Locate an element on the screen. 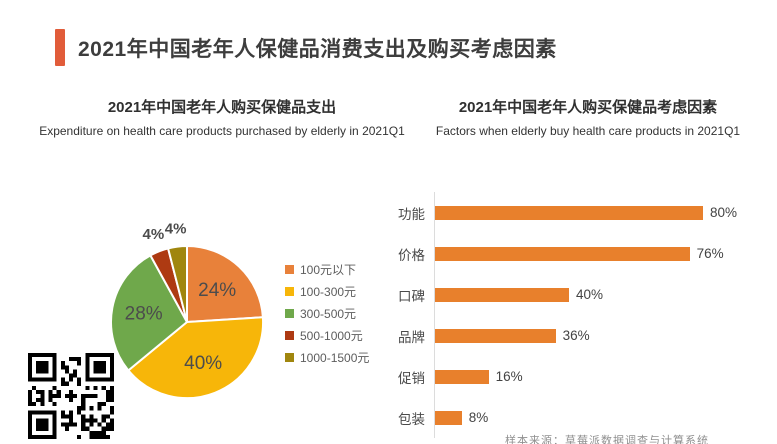 This screenshot has width=777, height=444. legend-item: 1000-1500元 is located at coordinates (327, 357).